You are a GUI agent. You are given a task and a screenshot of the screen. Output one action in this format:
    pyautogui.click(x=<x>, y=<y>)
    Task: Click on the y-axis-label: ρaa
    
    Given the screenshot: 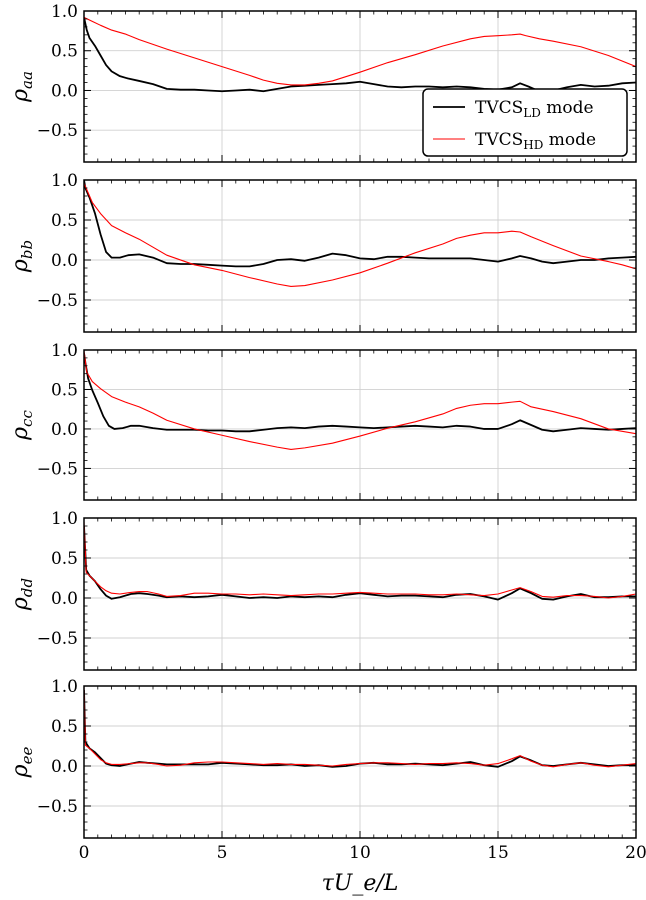 What is the action you would take?
    pyautogui.click(x=22, y=87)
    